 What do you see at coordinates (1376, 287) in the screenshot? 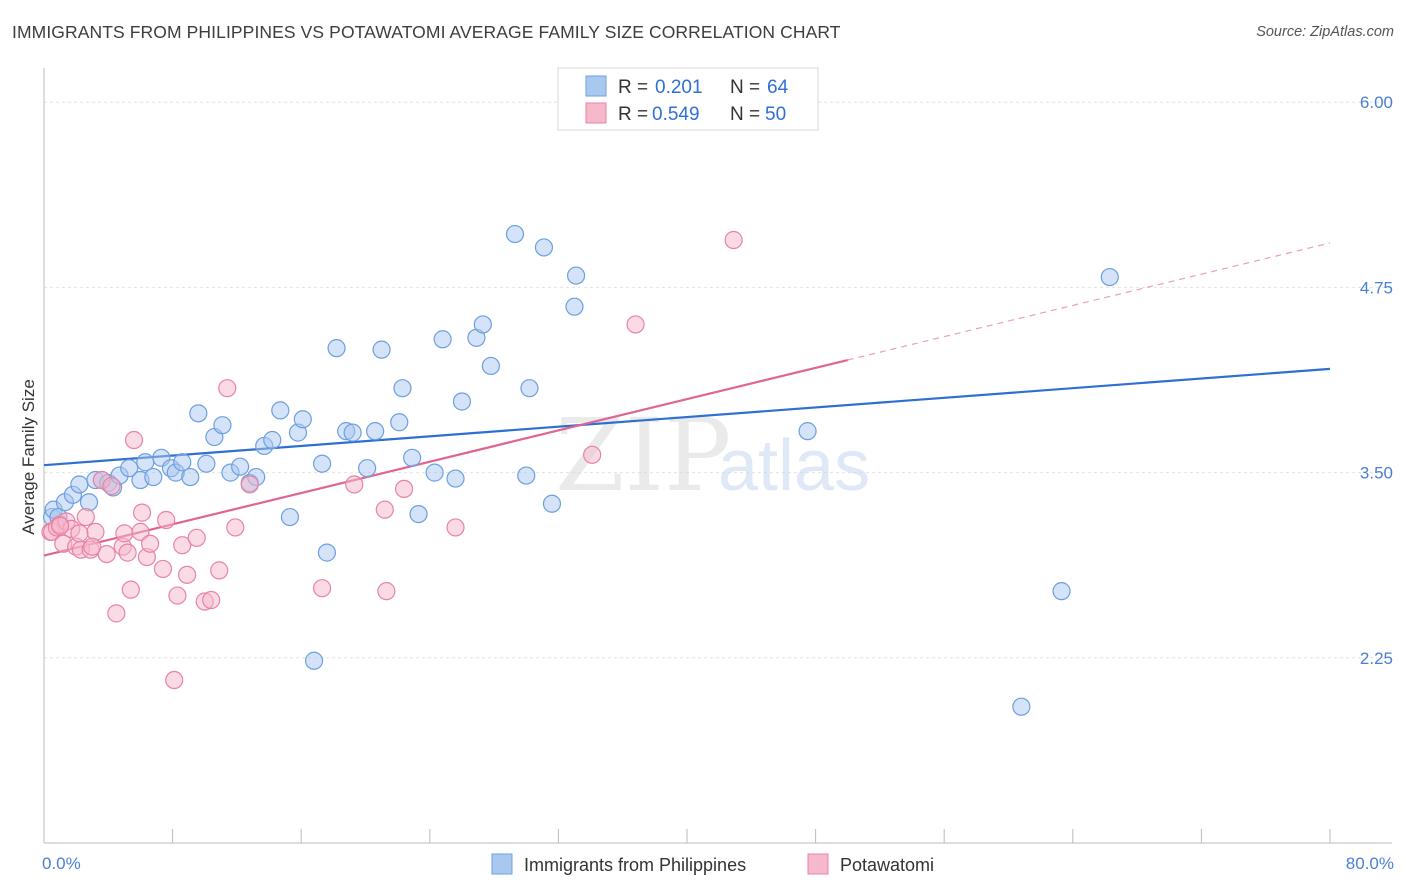
I see `y-tick-label: 4.75` at bounding box center [1376, 287].